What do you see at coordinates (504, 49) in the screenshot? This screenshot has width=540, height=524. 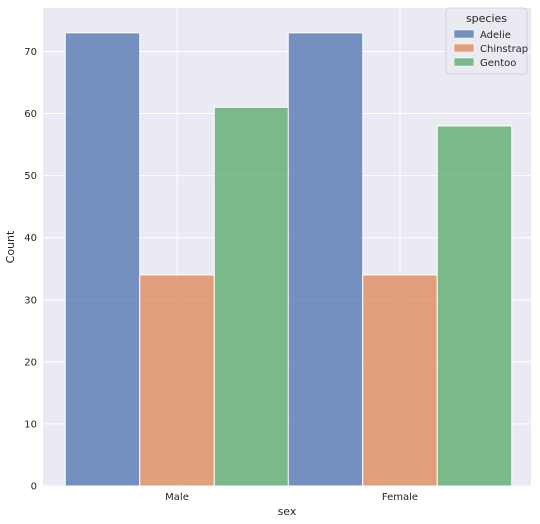 I see `legend-label-chinstrap: Chinstrap` at bounding box center [504, 49].